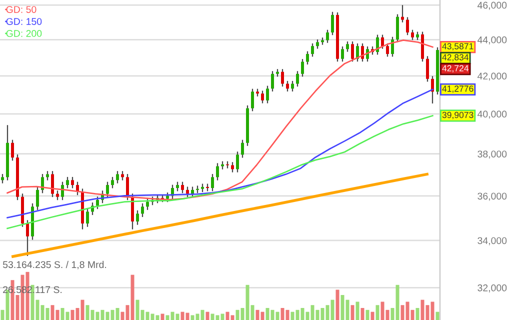 The height and width of the screenshot is (320, 510). I want to click on data-label: 43,5871, so click(458, 46).